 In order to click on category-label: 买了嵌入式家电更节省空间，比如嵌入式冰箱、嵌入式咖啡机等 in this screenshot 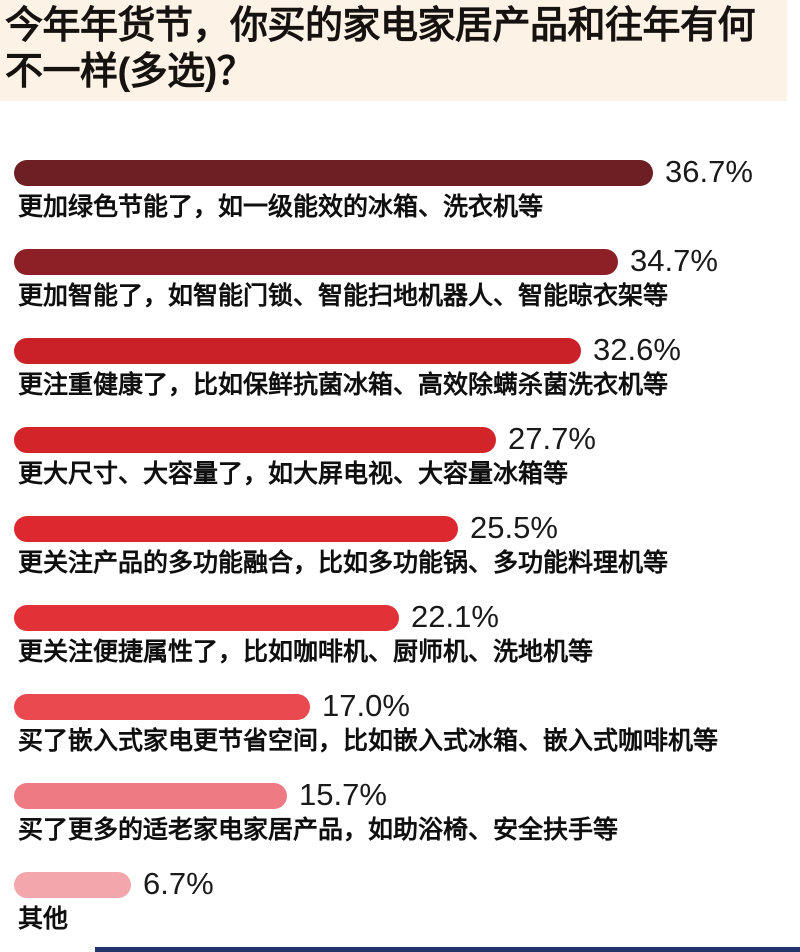, I will do `click(368, 741)`.